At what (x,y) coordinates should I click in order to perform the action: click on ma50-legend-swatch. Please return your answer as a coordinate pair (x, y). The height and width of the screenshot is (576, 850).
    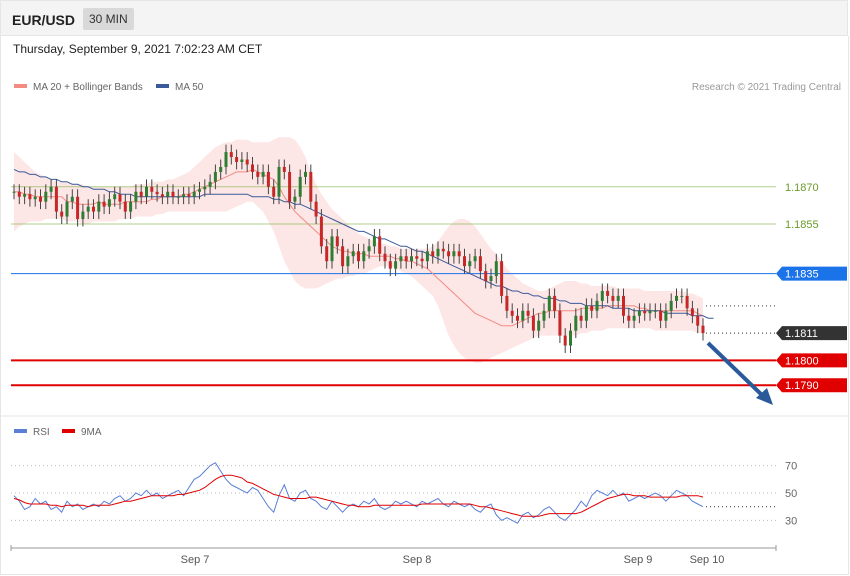
    Looking at the image, I should click on (162, 86).